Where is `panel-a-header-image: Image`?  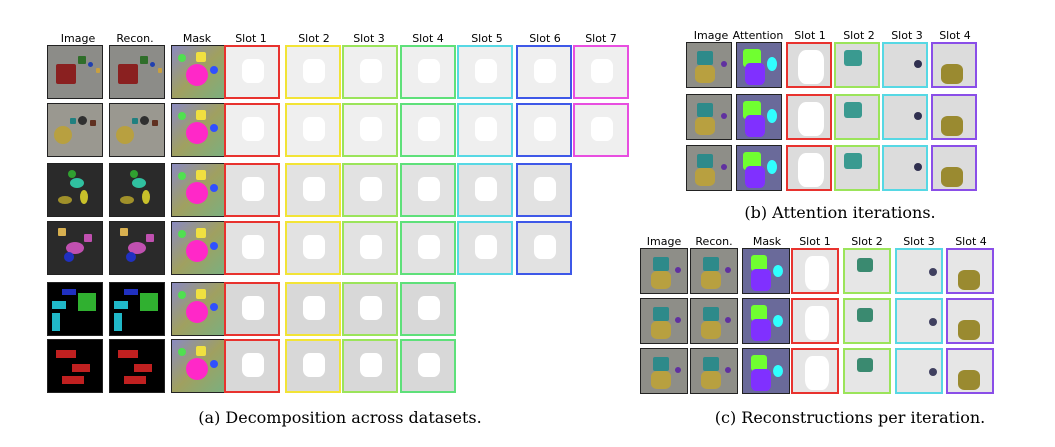
panel-a-header-image: Image is located at coordinates (78, 38).